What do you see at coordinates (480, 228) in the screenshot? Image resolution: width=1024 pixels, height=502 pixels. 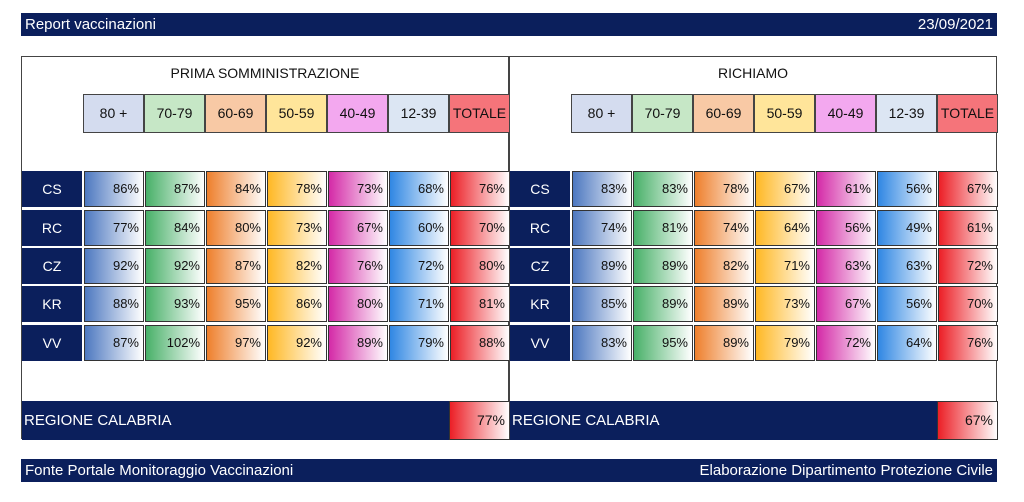 I see `value-cell: 70%` at bounding box center [480, 228].